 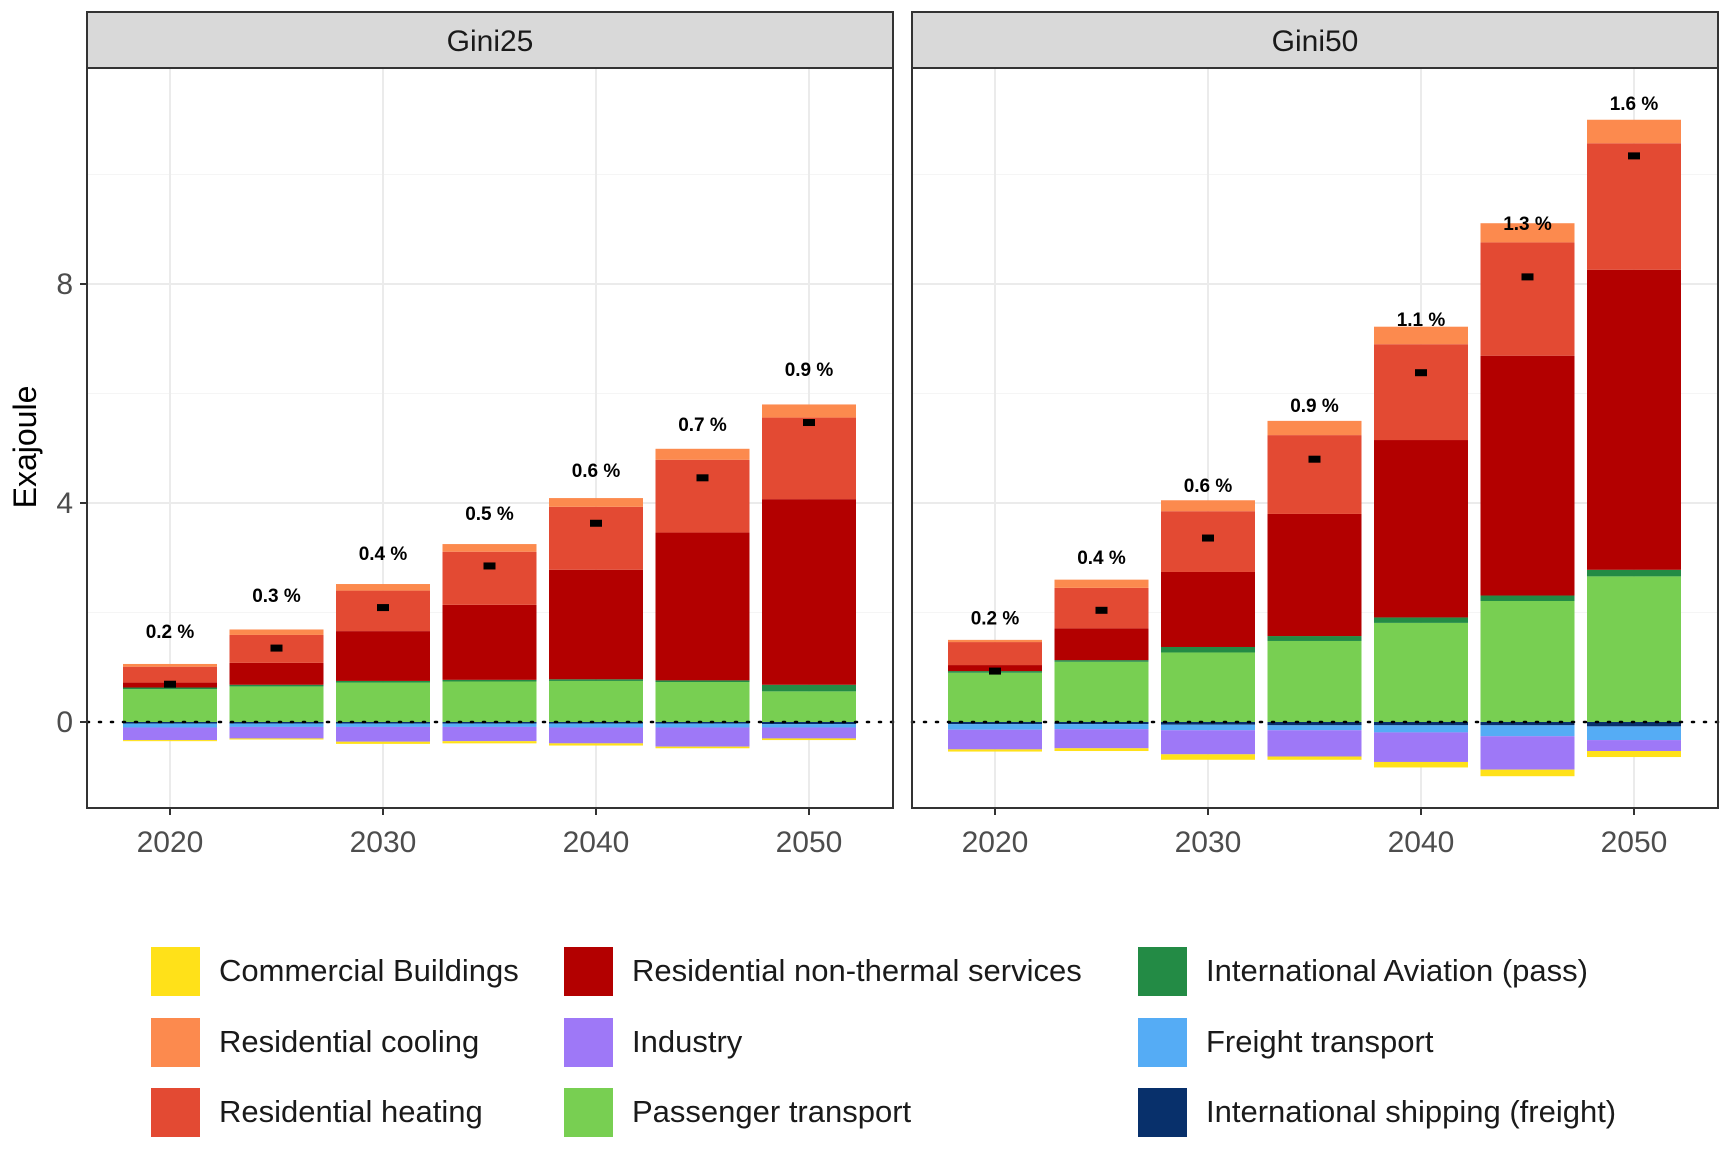 I want to click on y-tick-label: 0, so click(x=64, y=722).